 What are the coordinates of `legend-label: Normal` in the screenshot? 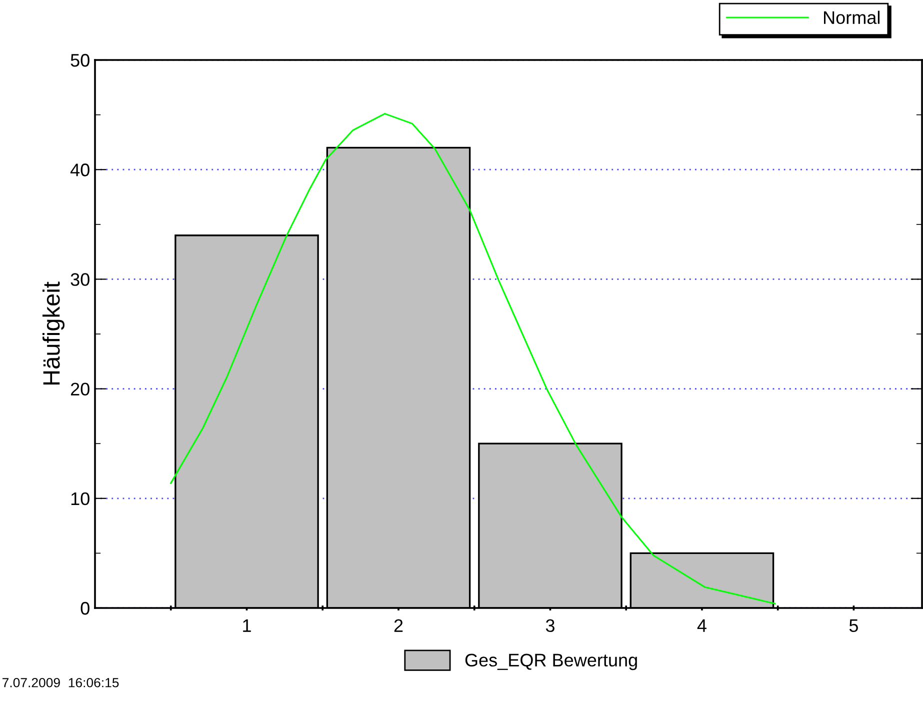 It's located at (852, 17).